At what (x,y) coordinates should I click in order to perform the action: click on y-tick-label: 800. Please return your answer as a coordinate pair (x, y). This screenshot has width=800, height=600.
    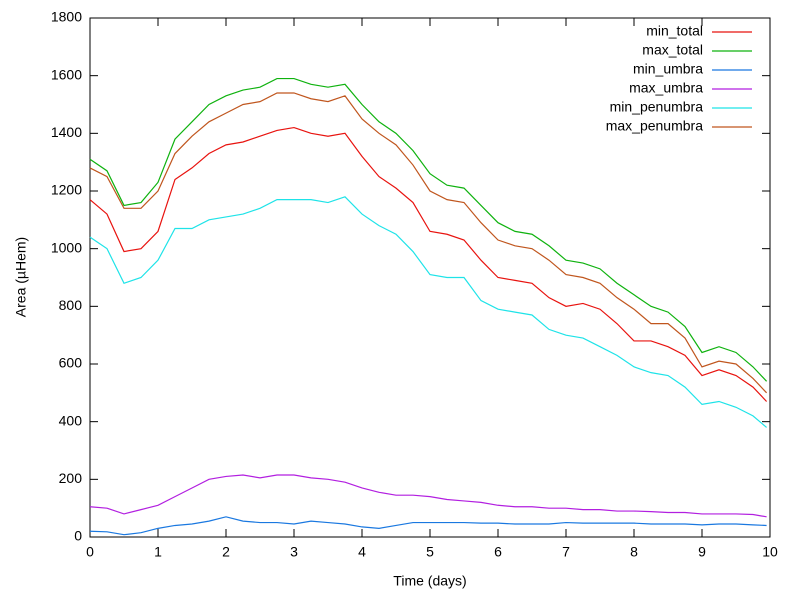
    Looking at the image, I should click on (71, 305).